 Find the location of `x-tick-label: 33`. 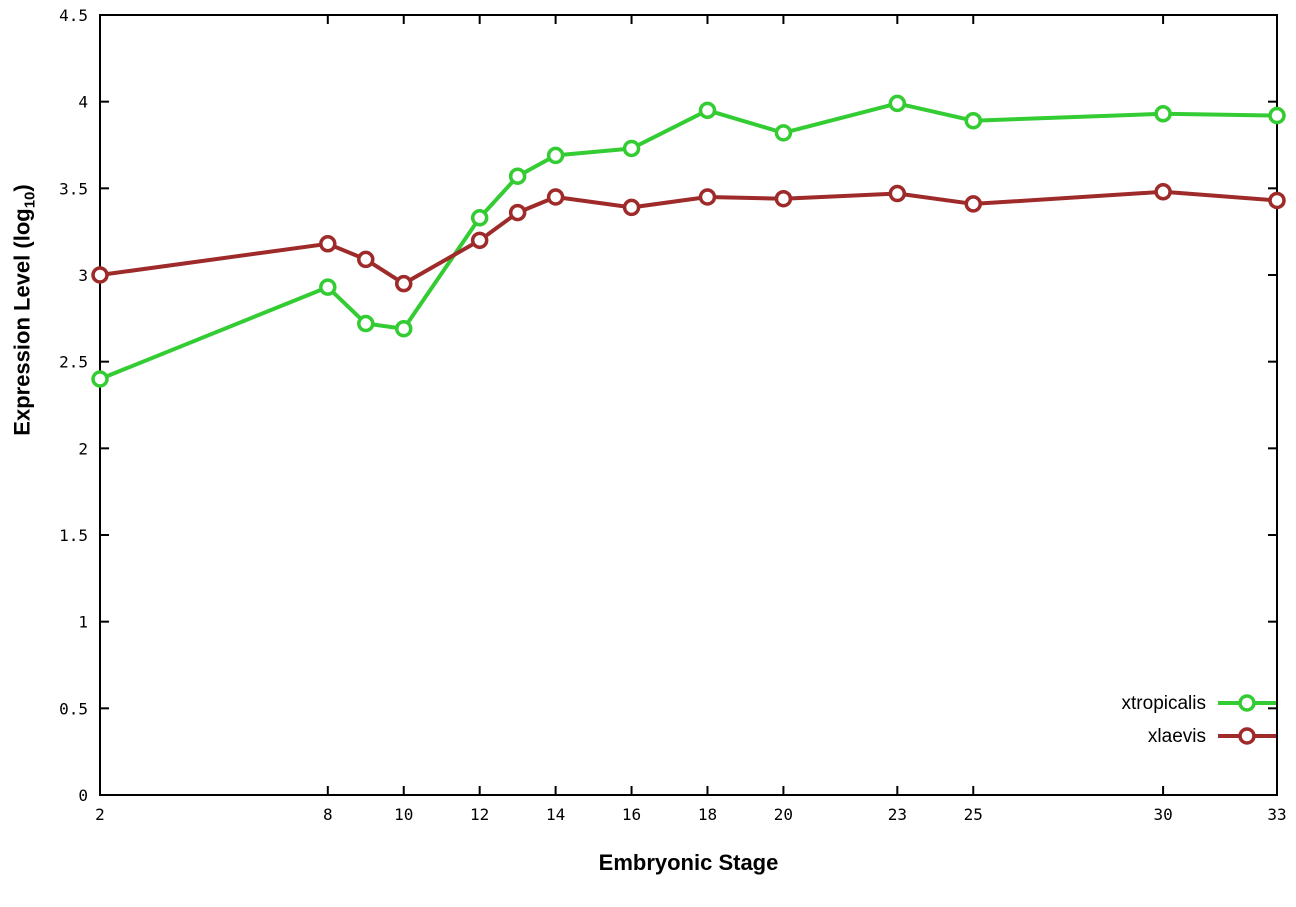

x-tick-label: 33 is located at coordinates (1276, 814).